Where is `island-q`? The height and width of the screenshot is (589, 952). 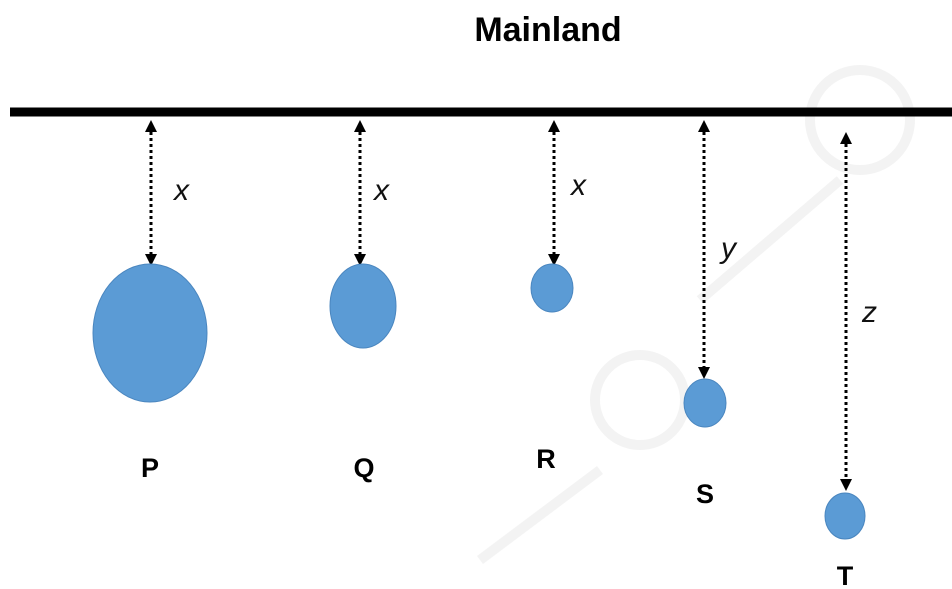 island-q is located at coordinates (363, 306).